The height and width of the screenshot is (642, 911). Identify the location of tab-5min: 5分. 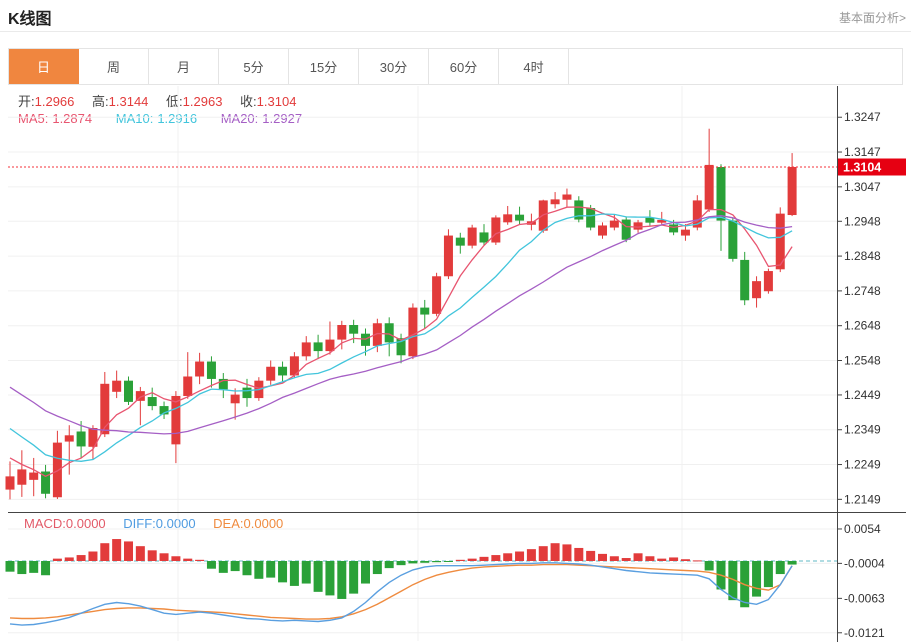
(254, 66).